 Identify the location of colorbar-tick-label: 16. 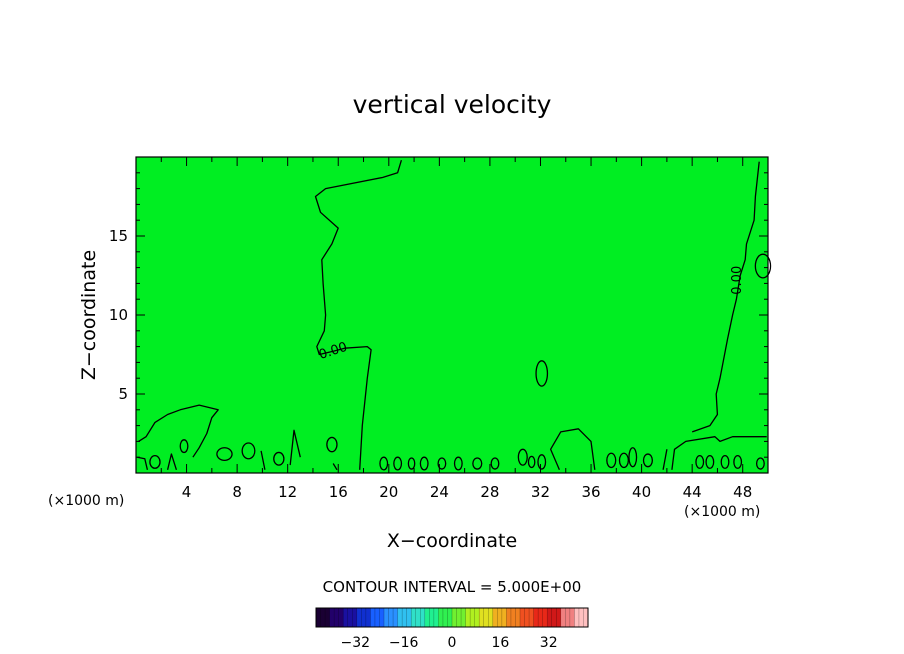
(500, 643).